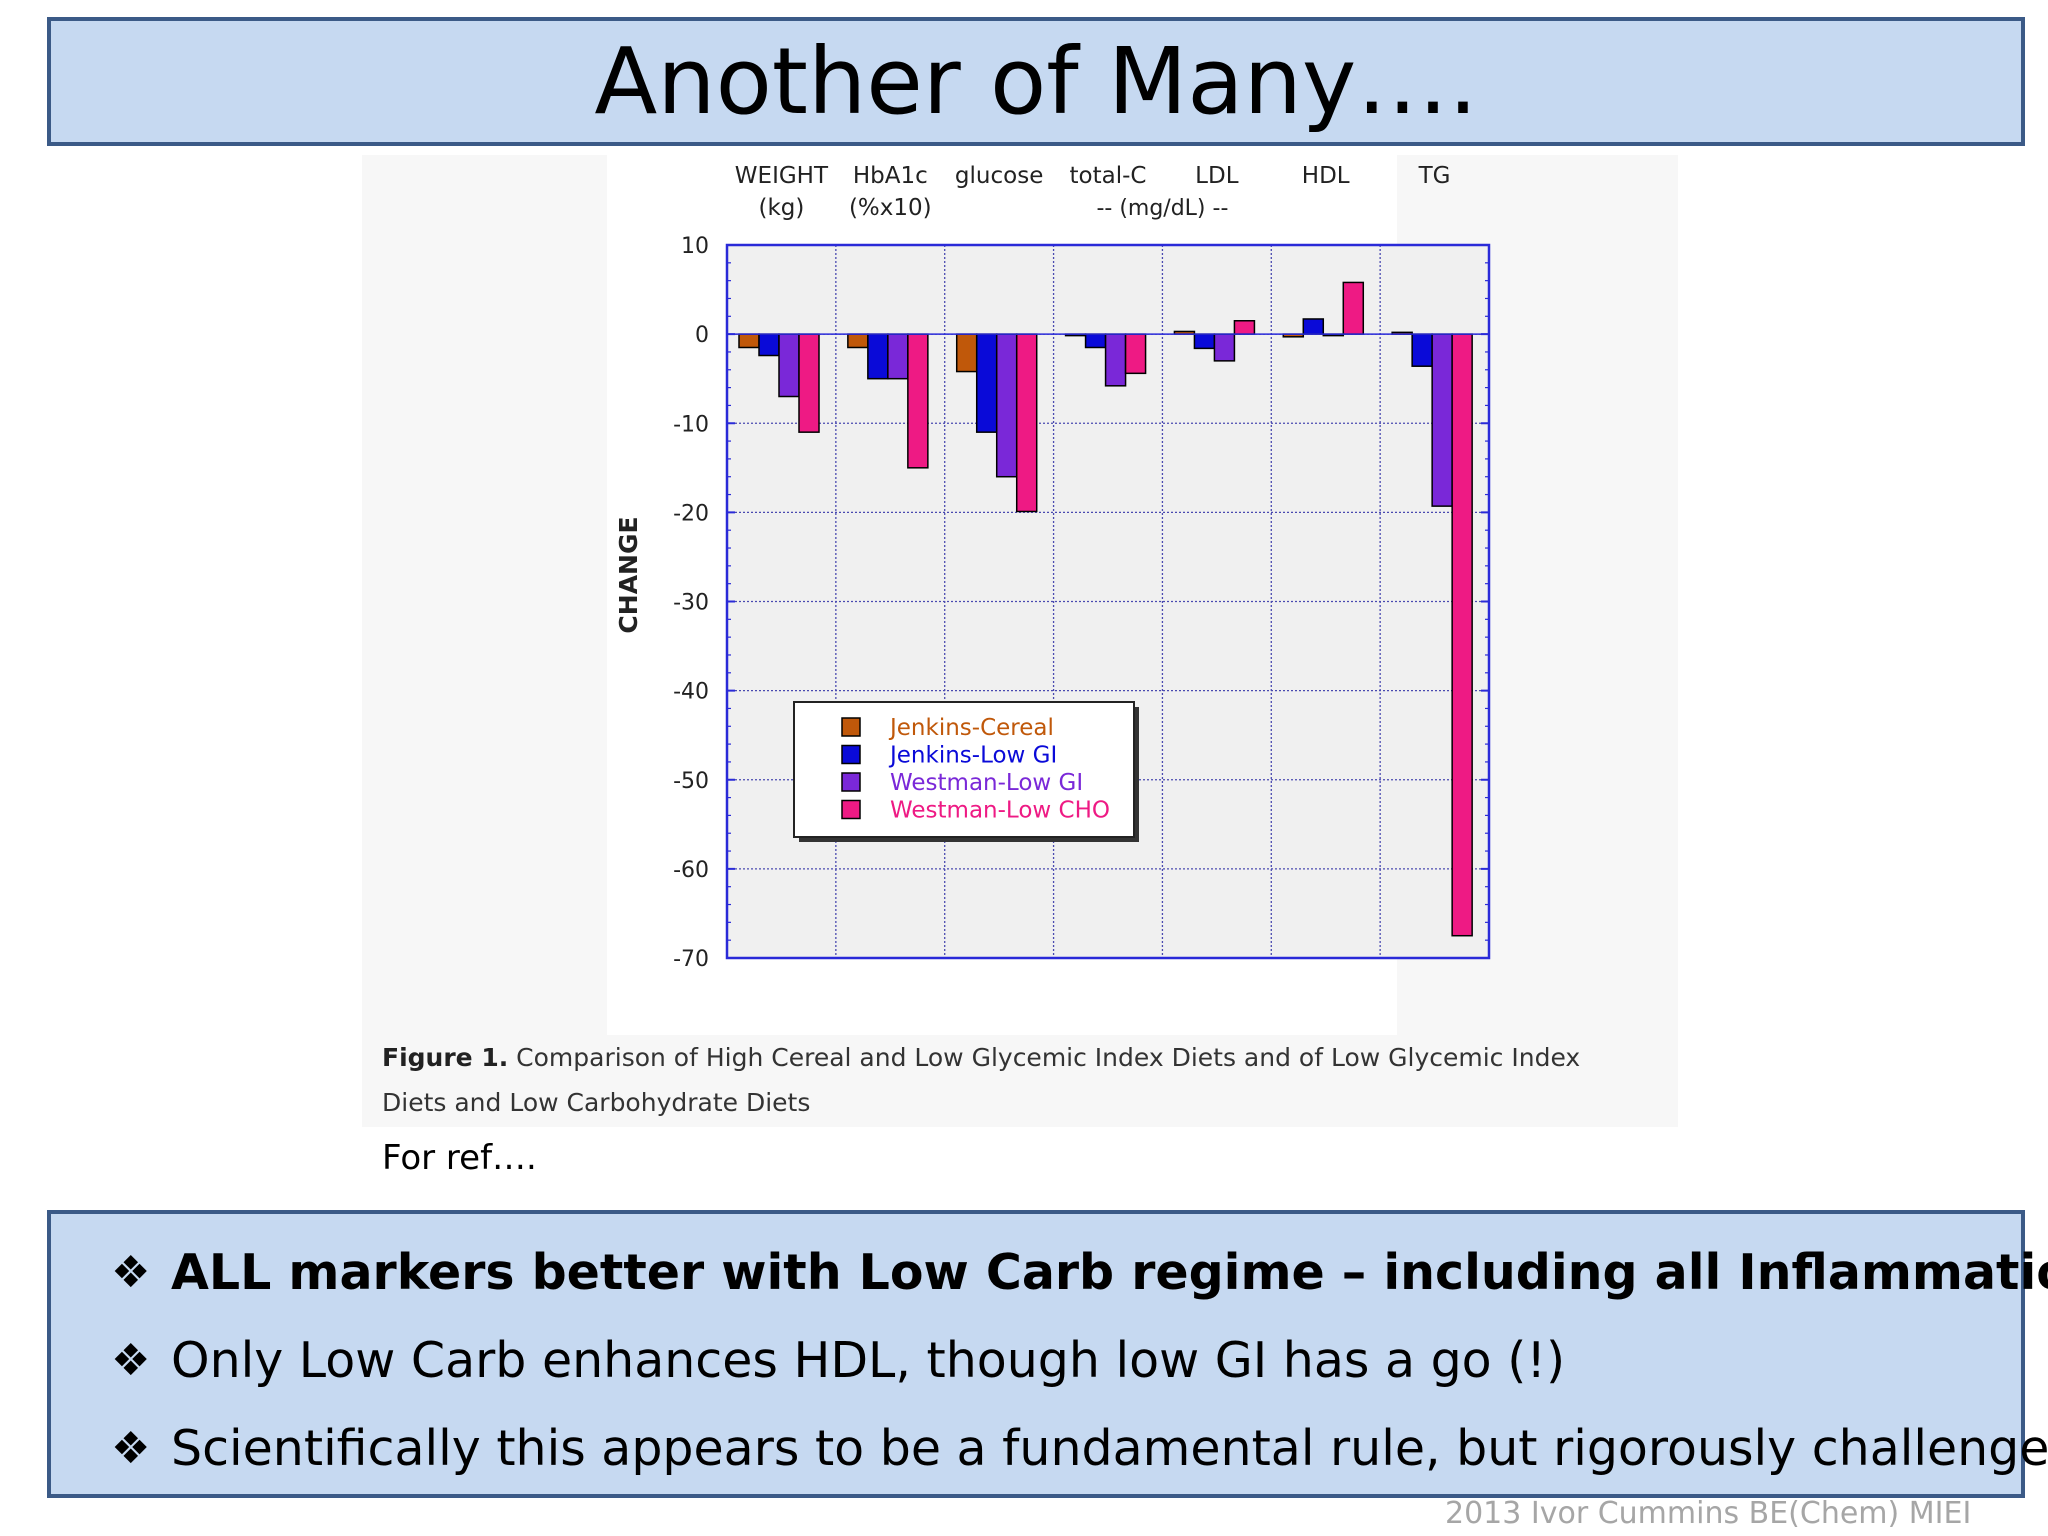  I want to click on unit-note: -- (mg/dL) --, so click(1162, 208).